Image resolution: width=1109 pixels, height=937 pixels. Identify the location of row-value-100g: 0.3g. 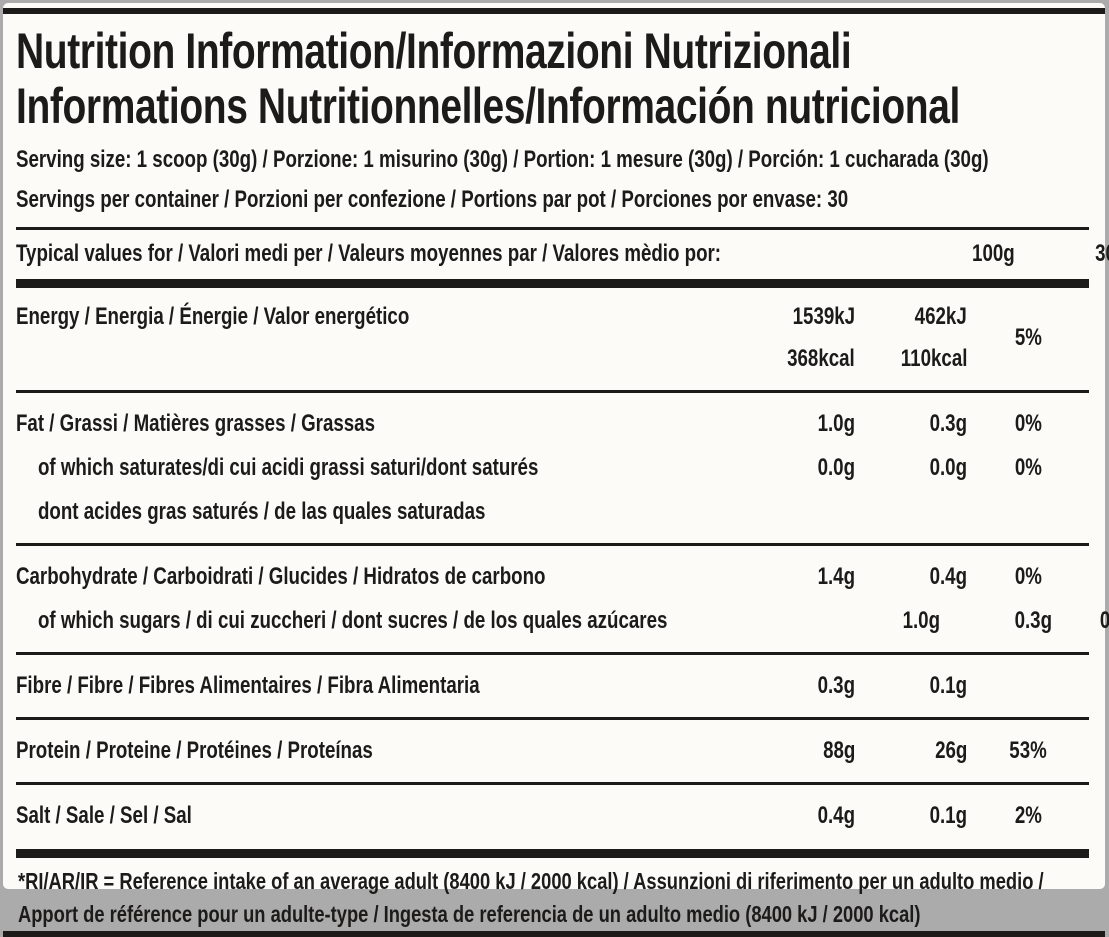
(807, 686).